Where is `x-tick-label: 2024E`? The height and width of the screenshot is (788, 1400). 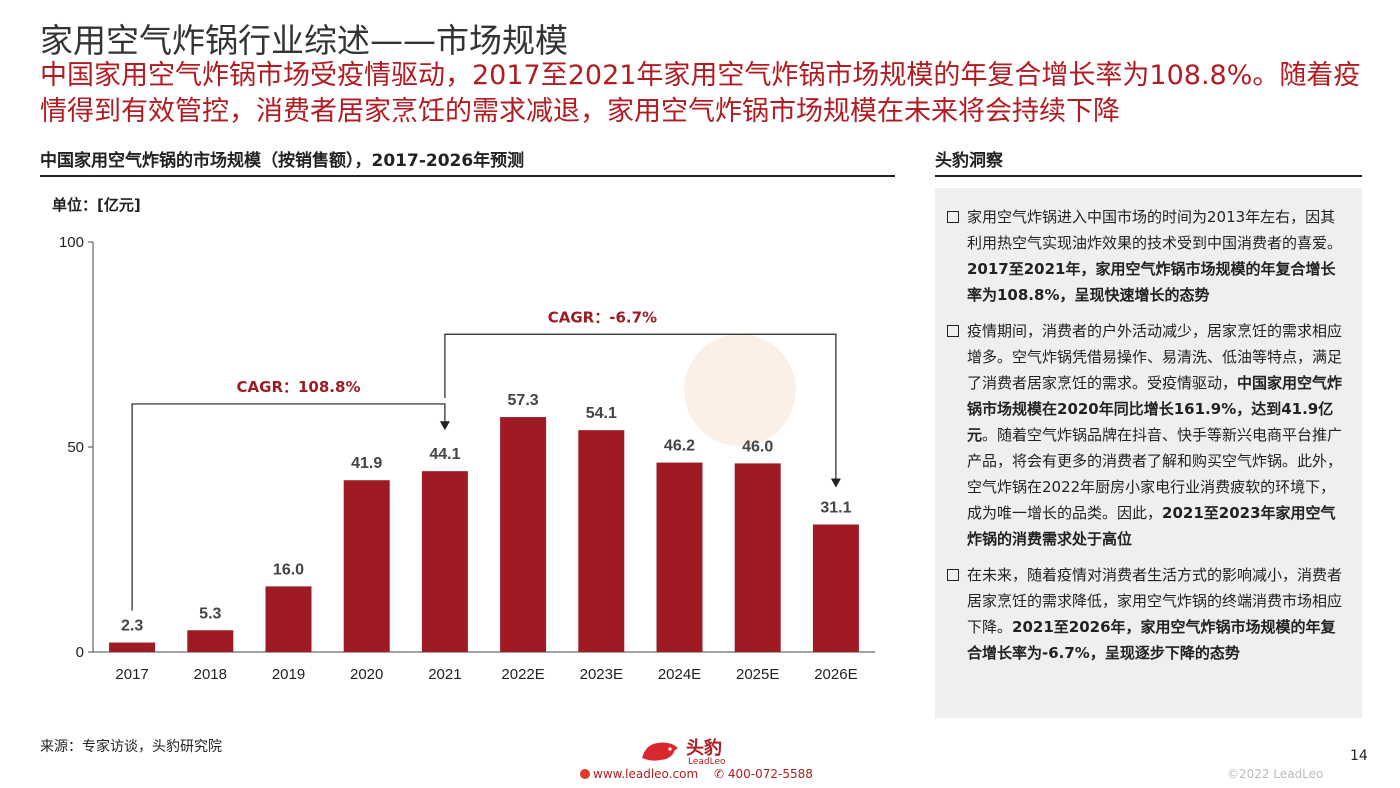
x-tick-label: 2024E is located at coordinates (679, 674).